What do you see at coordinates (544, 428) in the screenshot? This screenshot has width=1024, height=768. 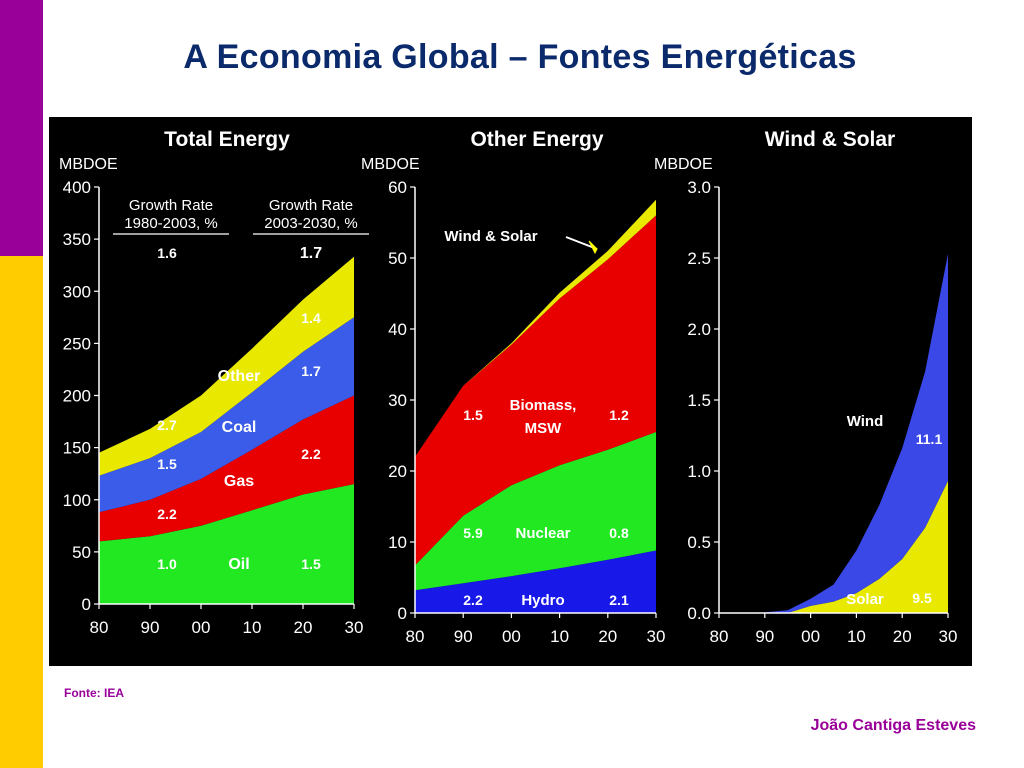 I see `annotation-p2: MSW` at bounding box center [544, 428].